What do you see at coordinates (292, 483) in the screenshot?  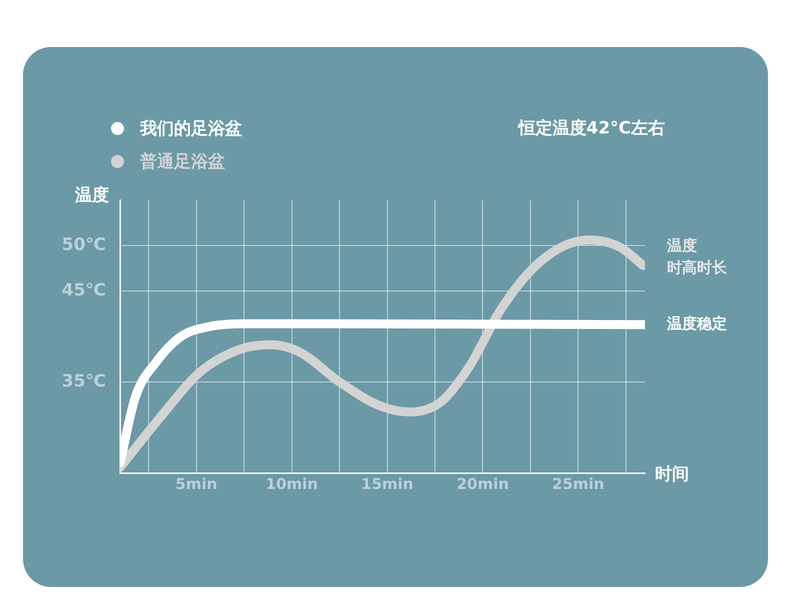 I see `x-tick-label: 10min` at bounding box center [292, 483].